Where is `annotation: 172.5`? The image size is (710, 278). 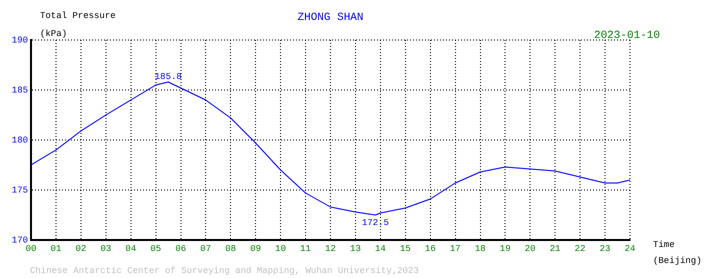
annotation: 172.5 is located at coordinates (375, 223).